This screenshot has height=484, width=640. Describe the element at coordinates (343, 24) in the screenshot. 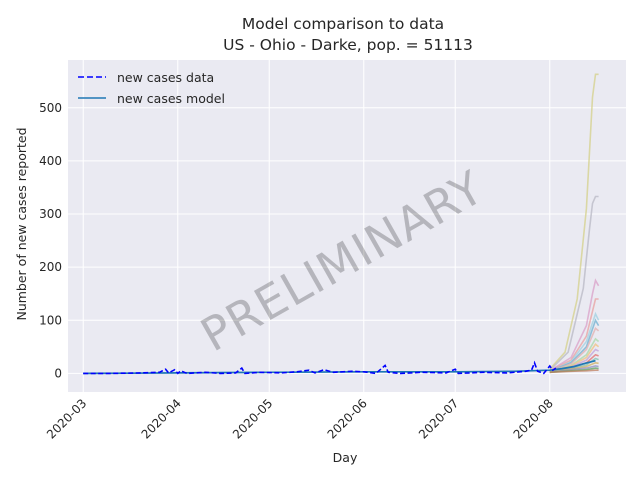

I see `chart-title-line1: Model comparison to data` at that location.